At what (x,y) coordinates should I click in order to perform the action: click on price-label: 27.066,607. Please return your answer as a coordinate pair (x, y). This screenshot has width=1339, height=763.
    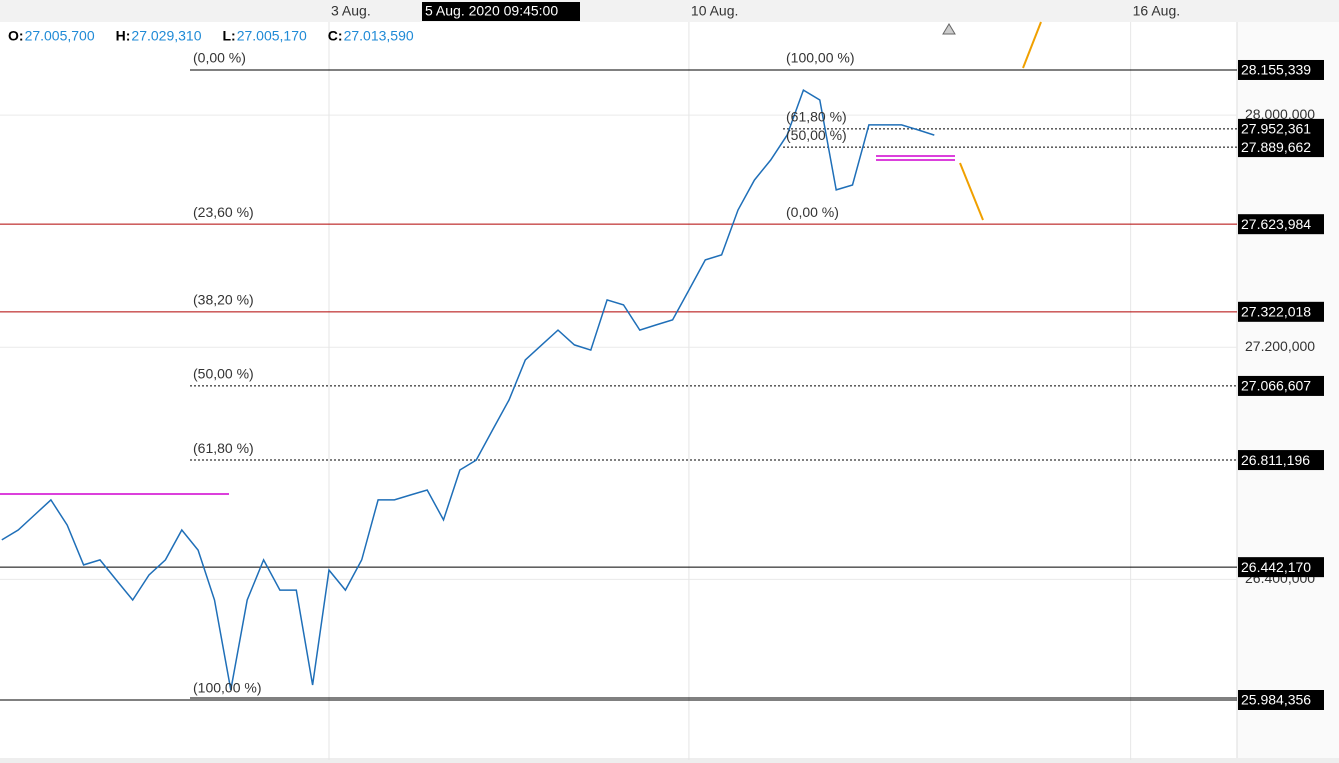
    Looking at the image, I should click on (1276, 386).